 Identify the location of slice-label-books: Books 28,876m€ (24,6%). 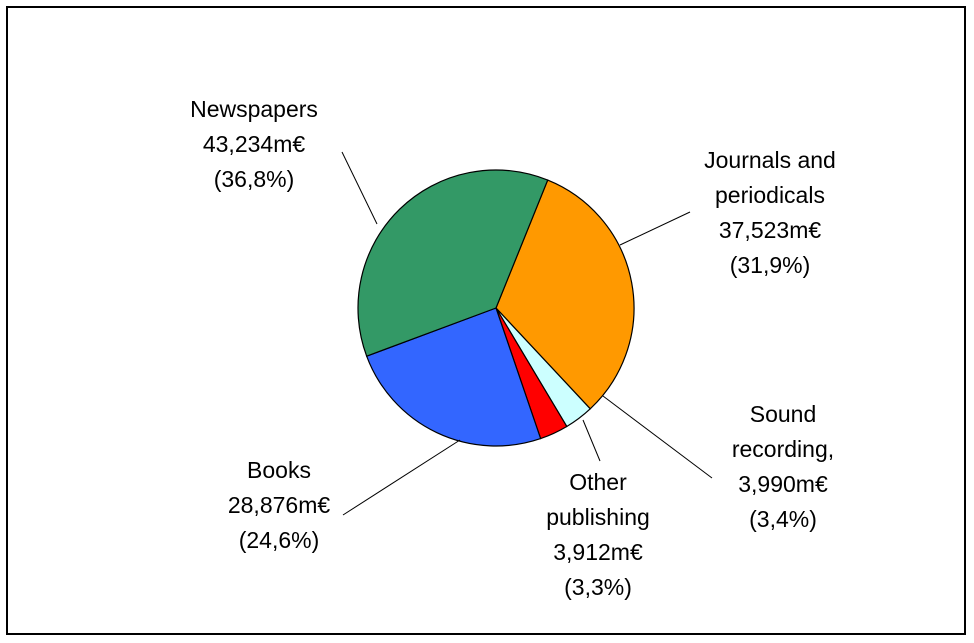
(279, 505).